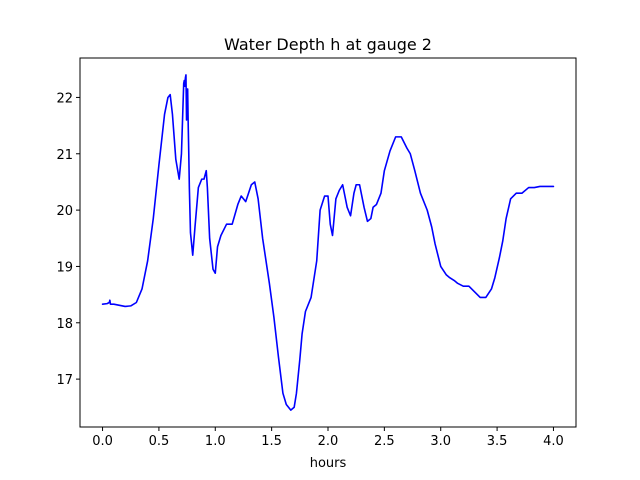  Describe the element at coordinates (328, 44) in the screenshot. I see `chart-title: Water Depth h at gauge 2` at that location.